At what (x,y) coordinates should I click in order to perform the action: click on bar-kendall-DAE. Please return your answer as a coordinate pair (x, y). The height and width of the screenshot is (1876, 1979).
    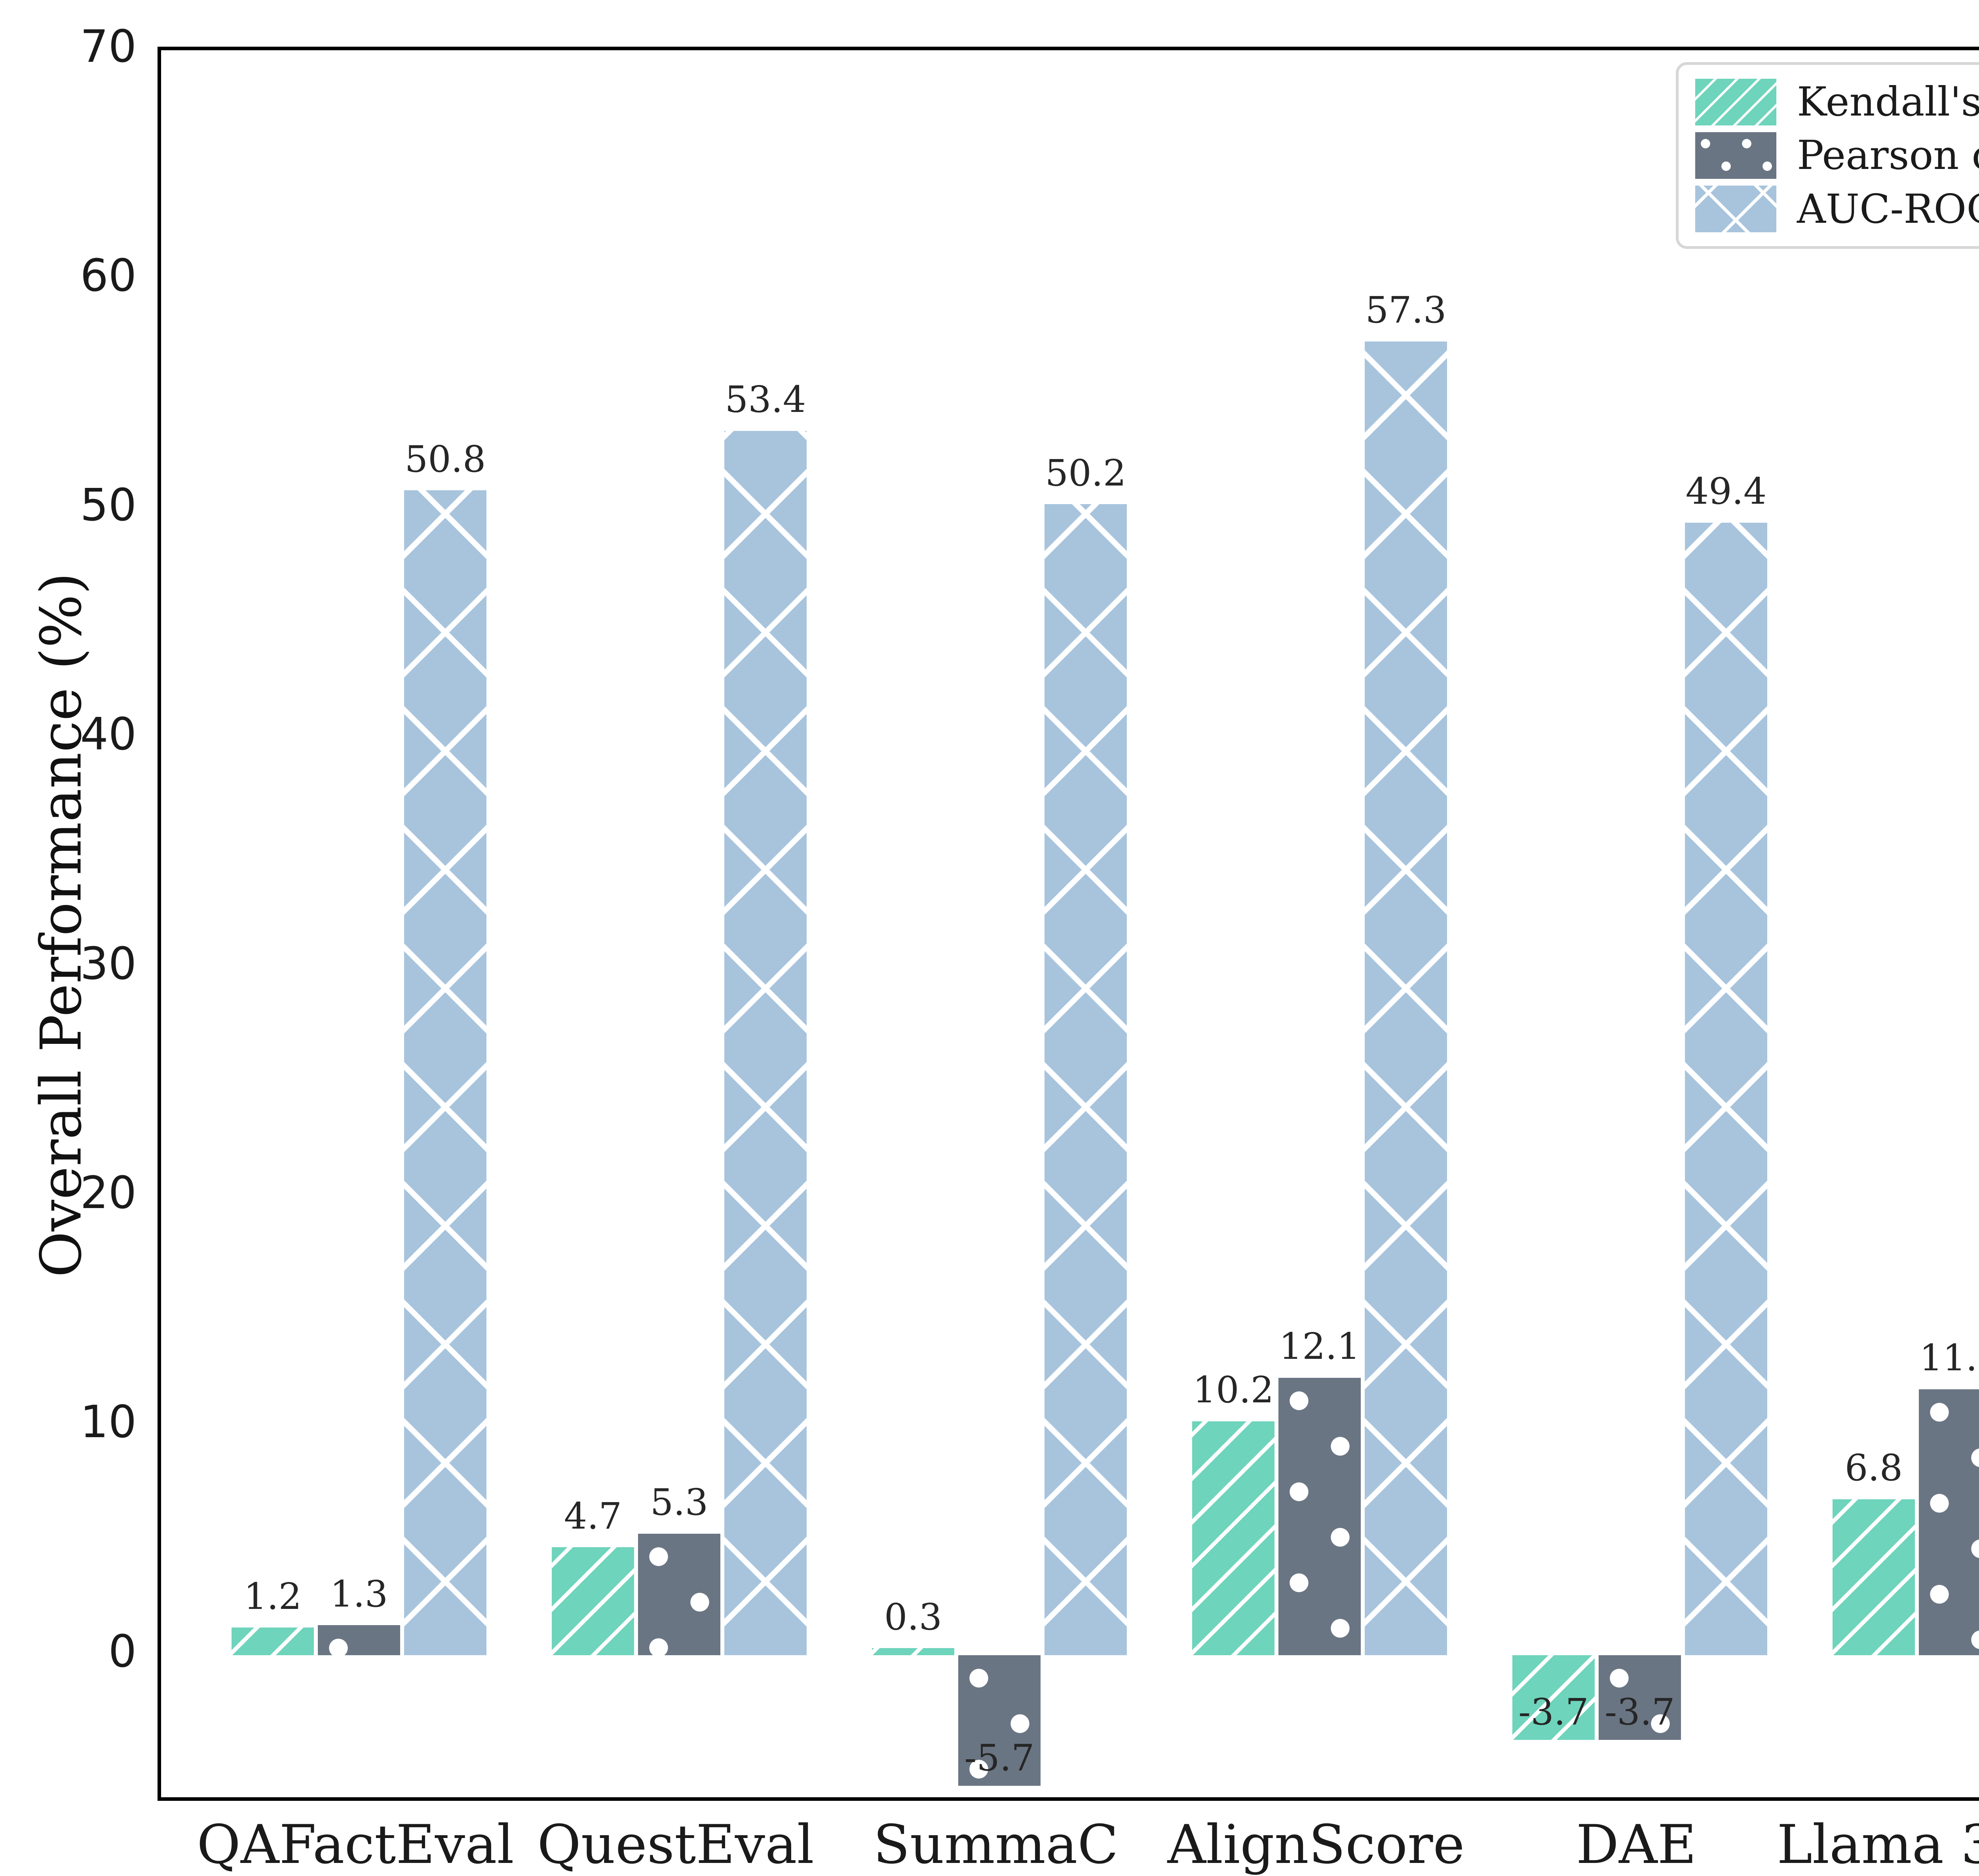
    Looking at the image, I should click on (1553, 1697).